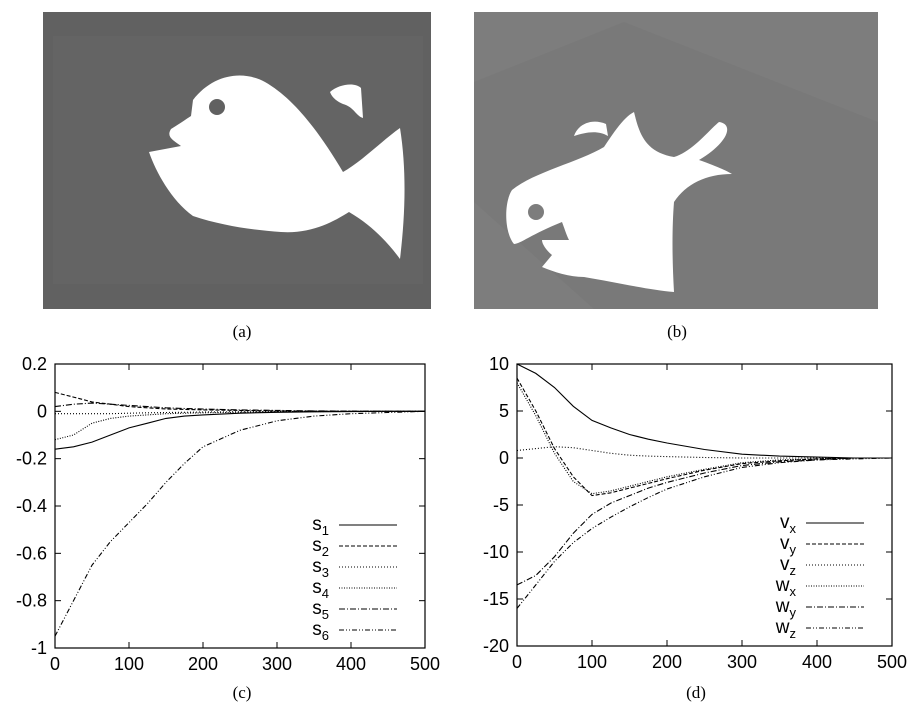  I want to click on series-line-vx, so click(704, 411).